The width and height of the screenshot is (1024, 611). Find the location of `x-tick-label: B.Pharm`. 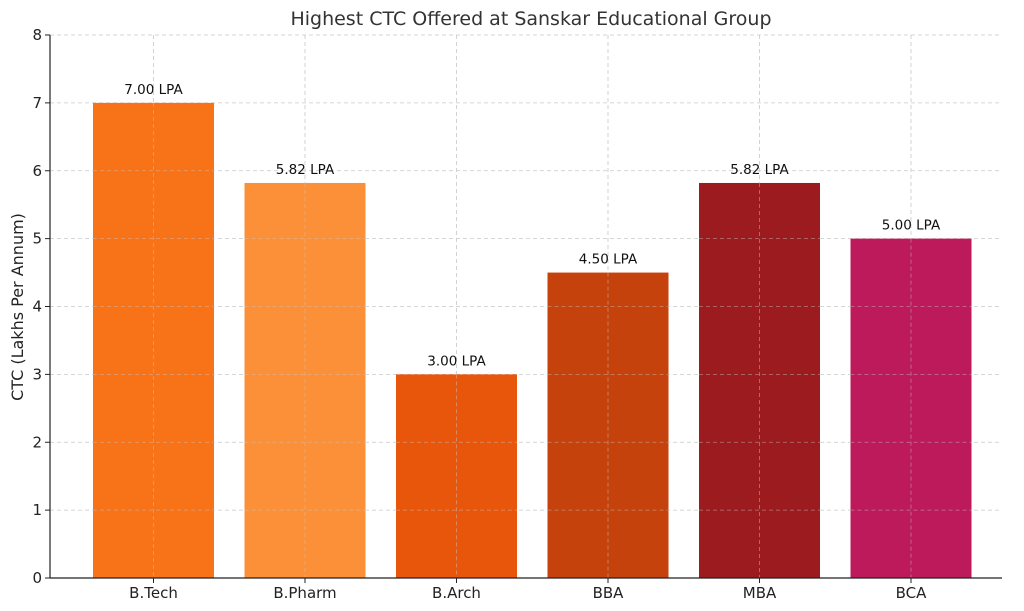

x-tick-label: B.Pharm is located at coordinates (304, 593).